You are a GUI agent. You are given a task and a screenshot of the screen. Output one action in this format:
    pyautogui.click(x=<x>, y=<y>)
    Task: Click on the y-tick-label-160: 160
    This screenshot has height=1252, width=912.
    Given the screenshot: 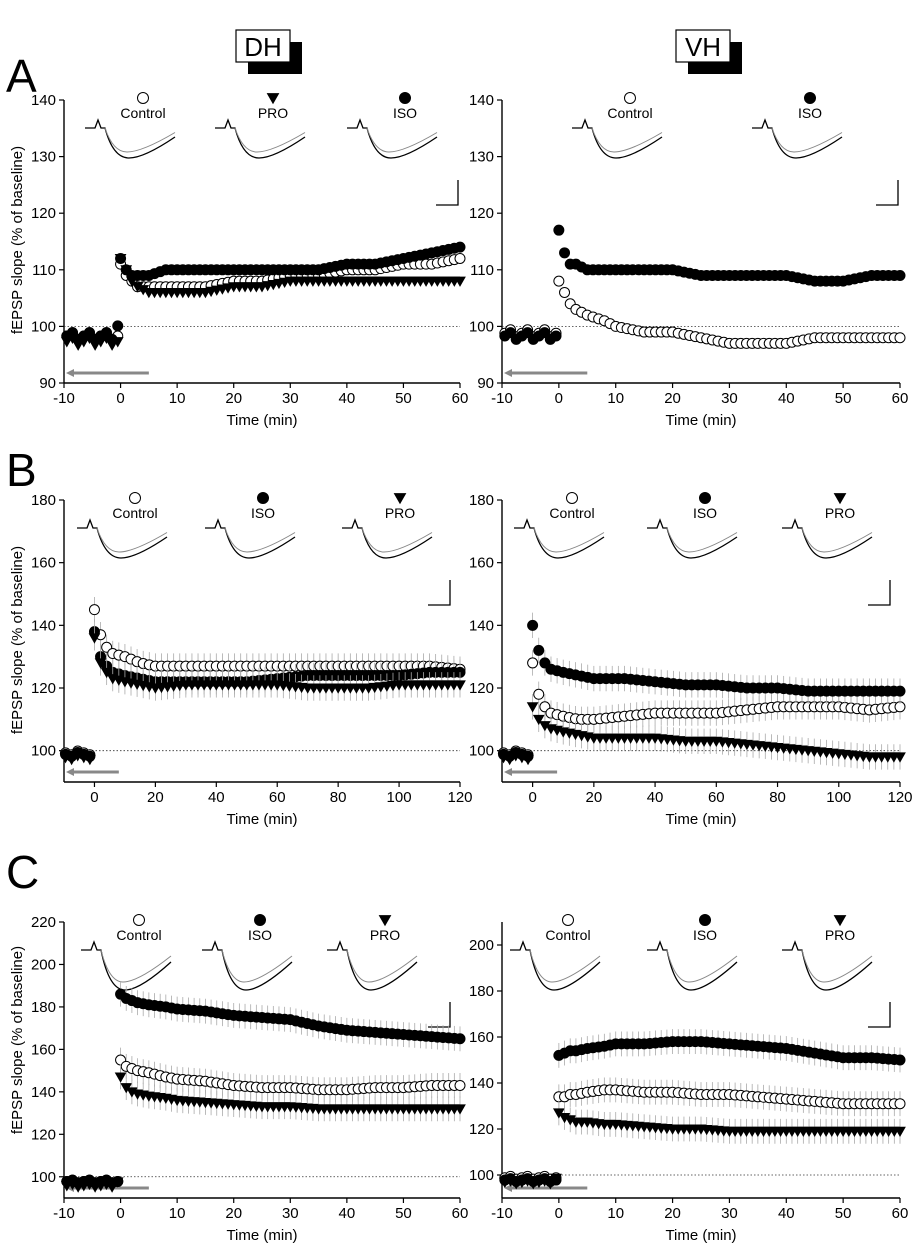 What is the action you would take?
    pyautogui.click(x=481, y=1037)
    